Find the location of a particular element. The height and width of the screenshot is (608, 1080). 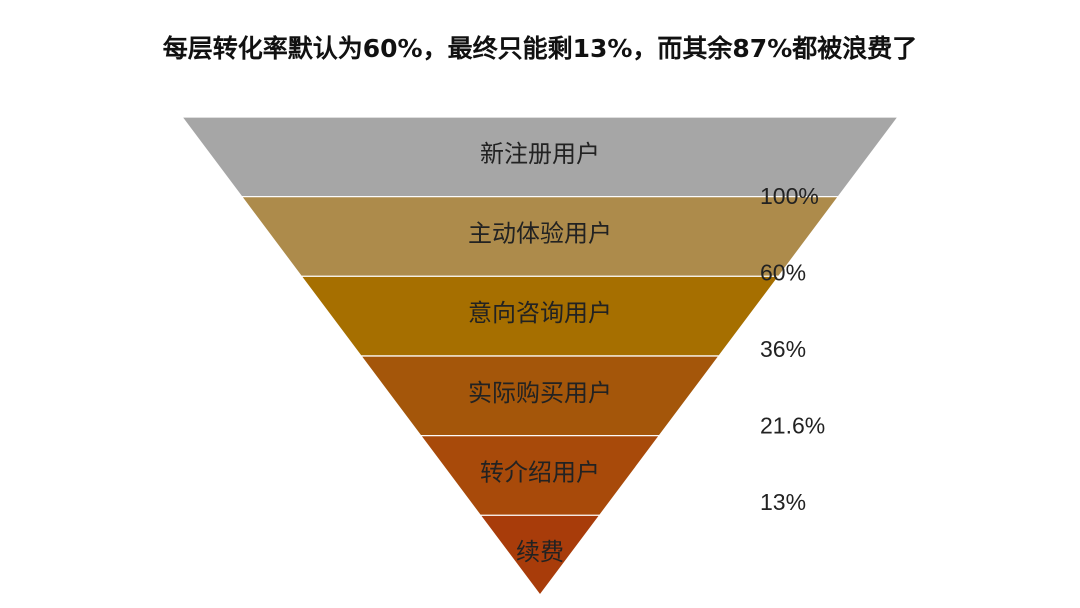

rate-label: 60% is located at coordinates (783, 273).